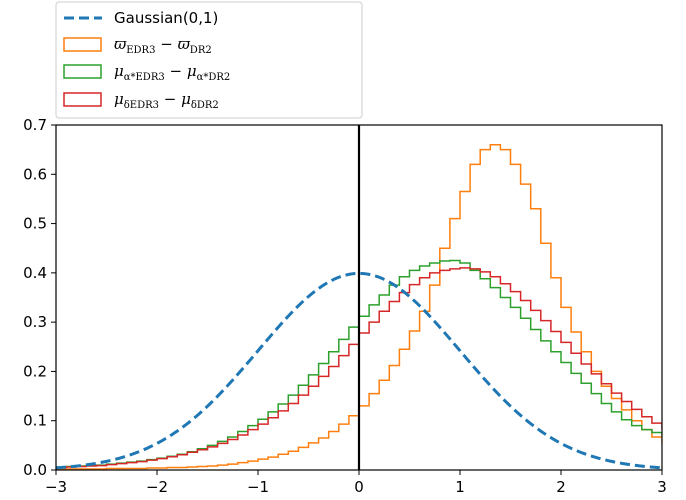 The height and width of the screenshot is (500, 686). Describe the element at coordinates (561, 487) in the screenshot. I see `x-tick-label: 2` at that location.